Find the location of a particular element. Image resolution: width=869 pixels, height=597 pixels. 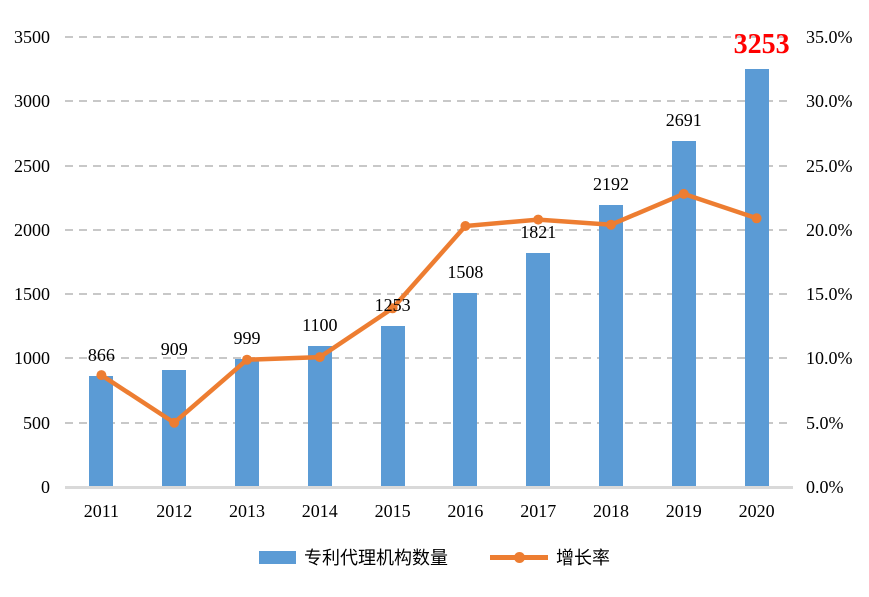

x-axis-line is located at coordinates (429, 487).